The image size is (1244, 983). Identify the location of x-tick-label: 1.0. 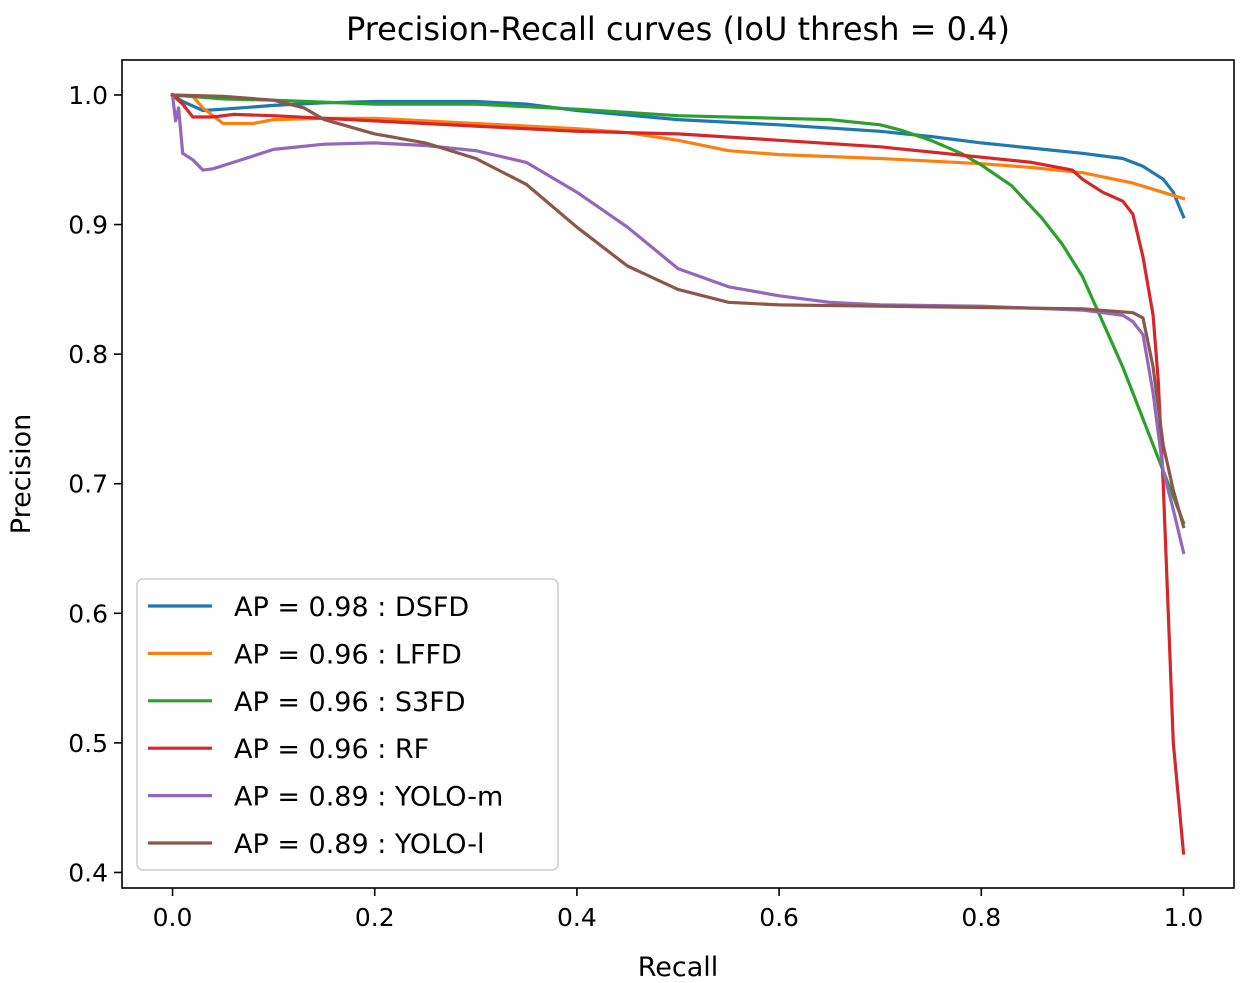
(1184, 917).